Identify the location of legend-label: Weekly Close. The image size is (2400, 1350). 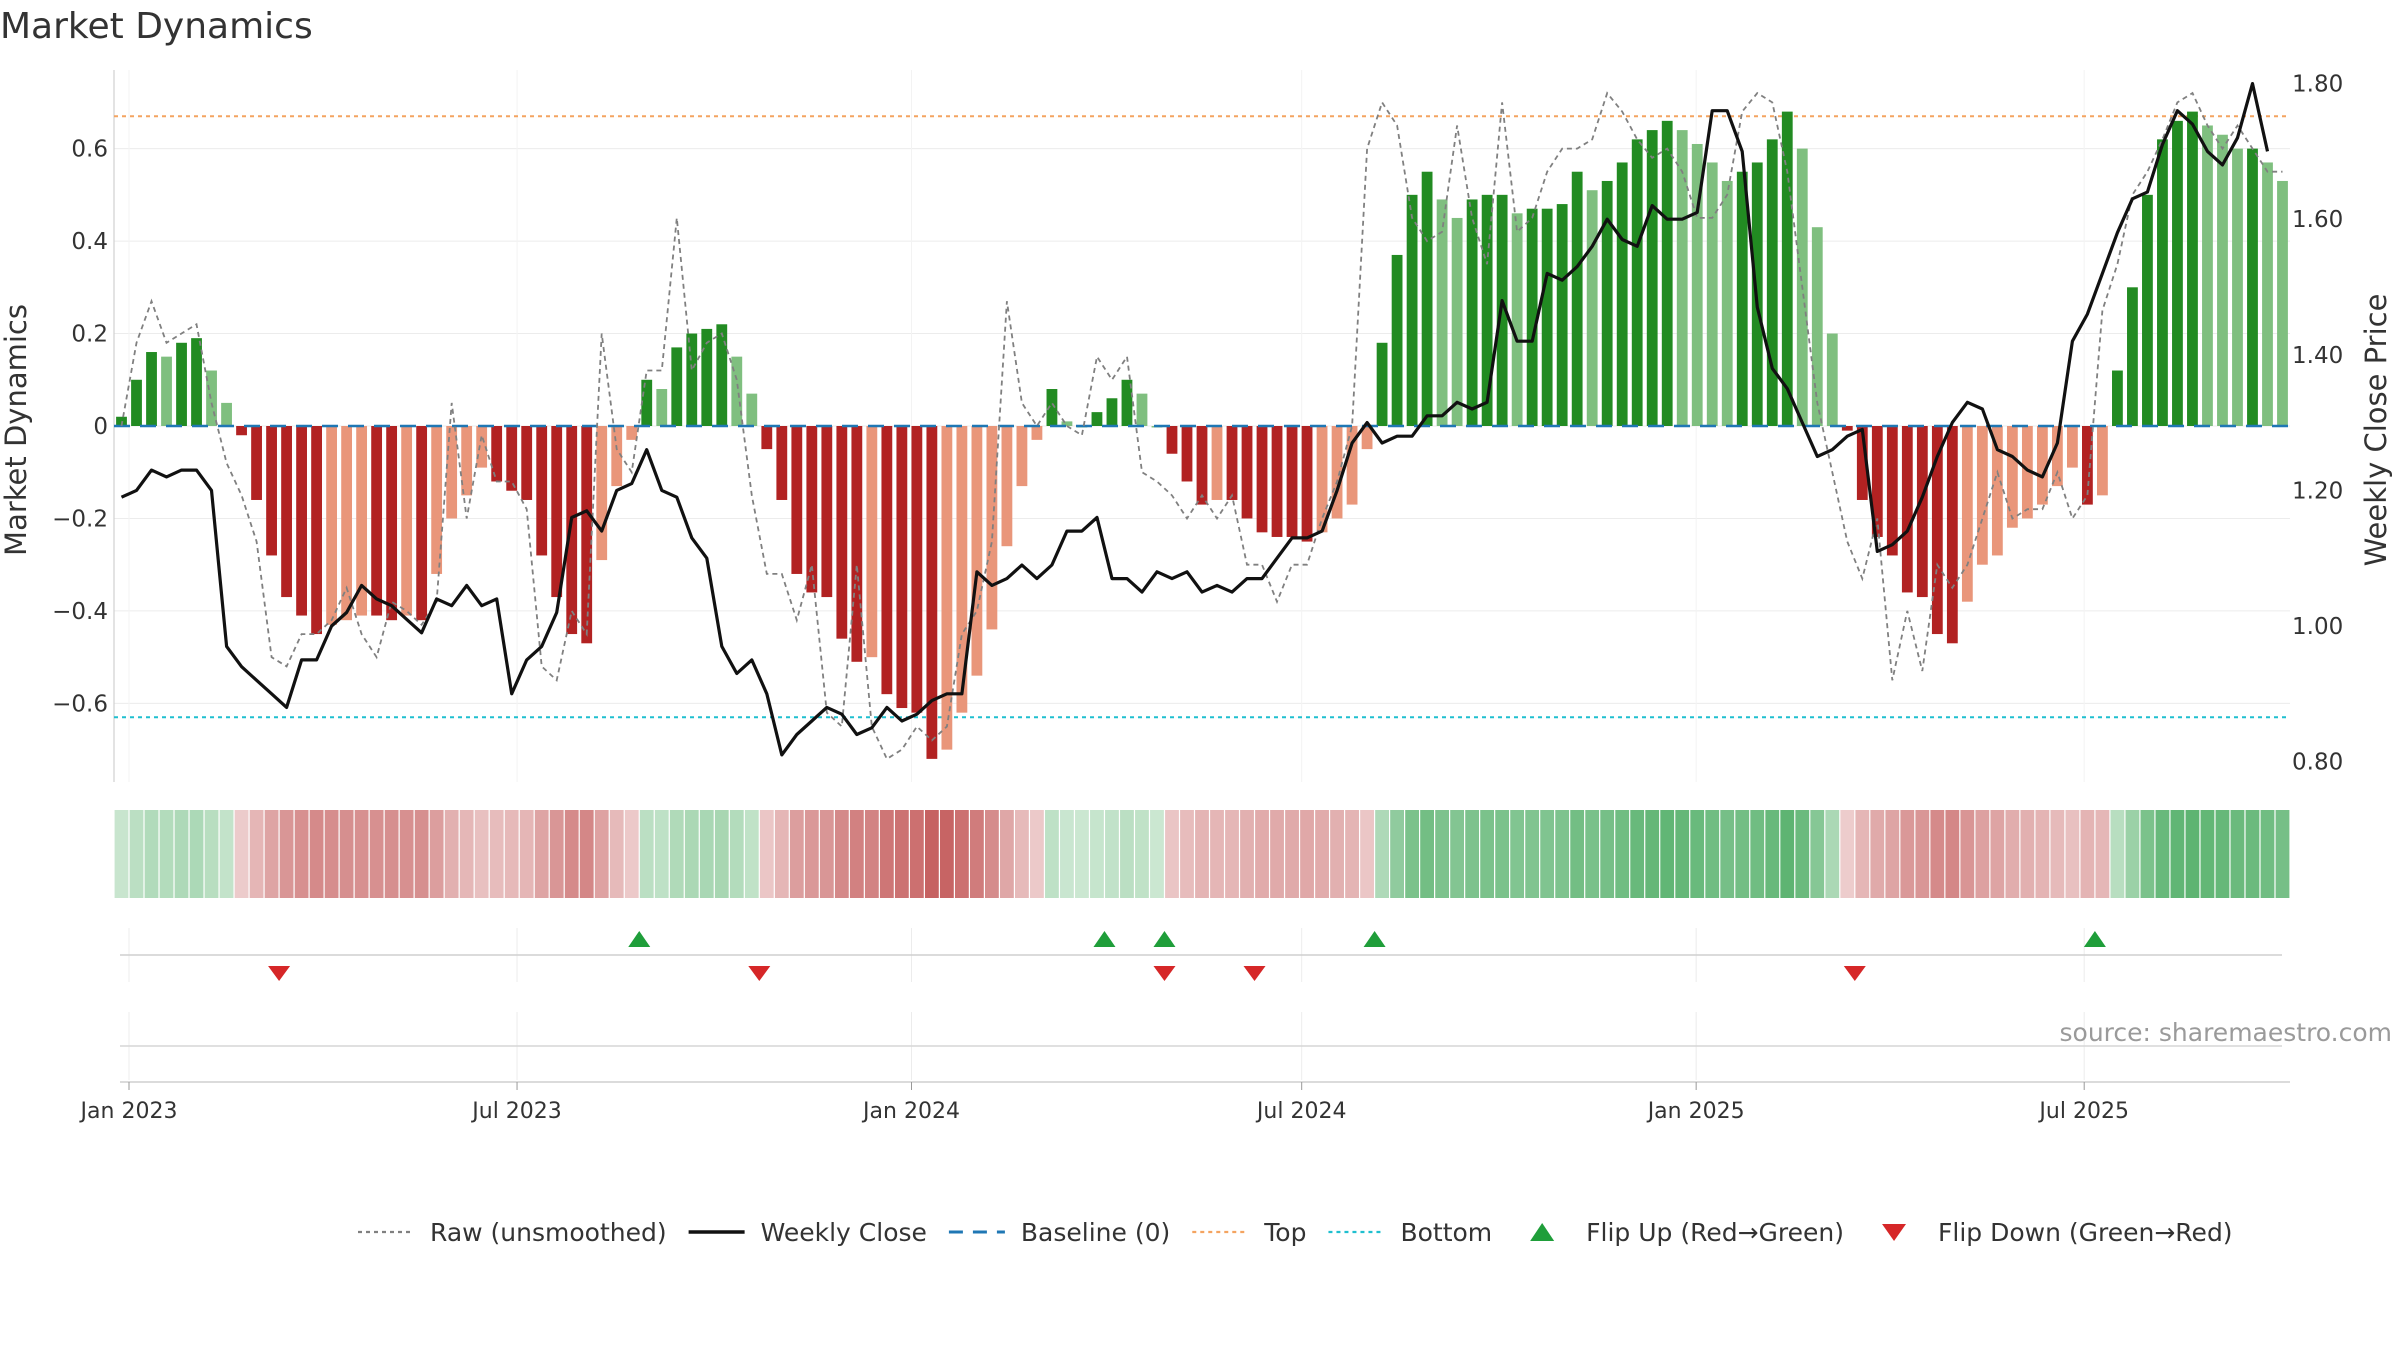
(844, 1232).